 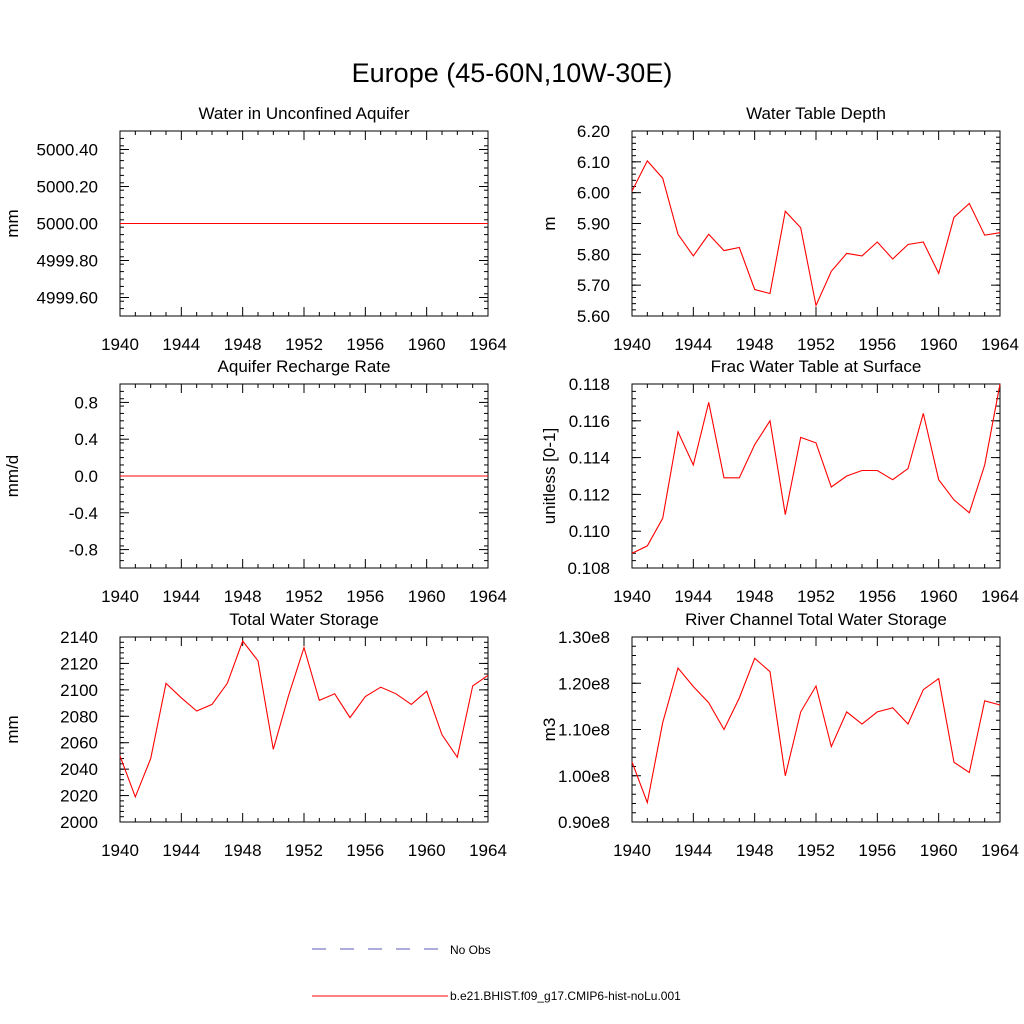 What do you see at coordinates (79, 637) in the screenshot?
I see `y-tick-label: 2140` at bounding box center [79, 637].